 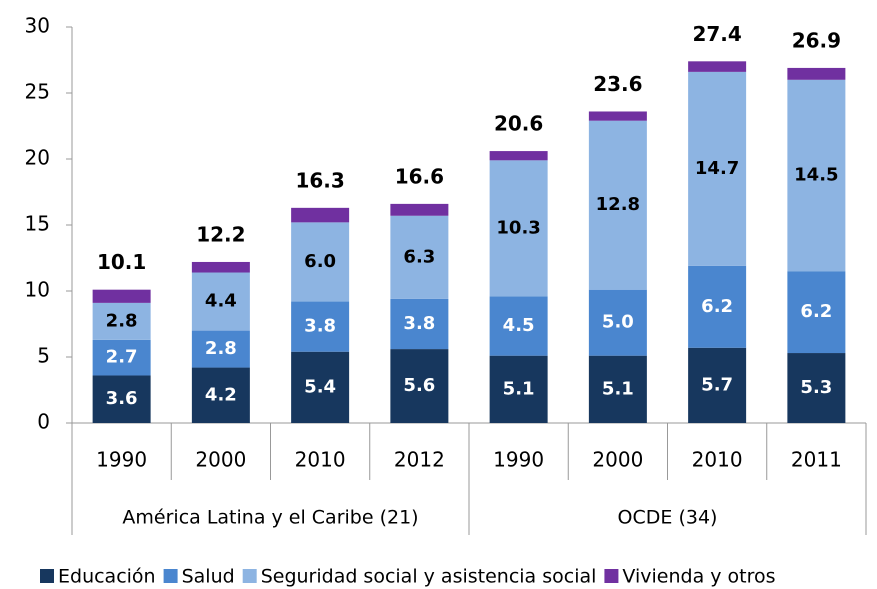 What do you see at coordinates (698, 577) in the screenshot?
I see `legend-label: Vivienda y otros` at bounding box center [698, 577].